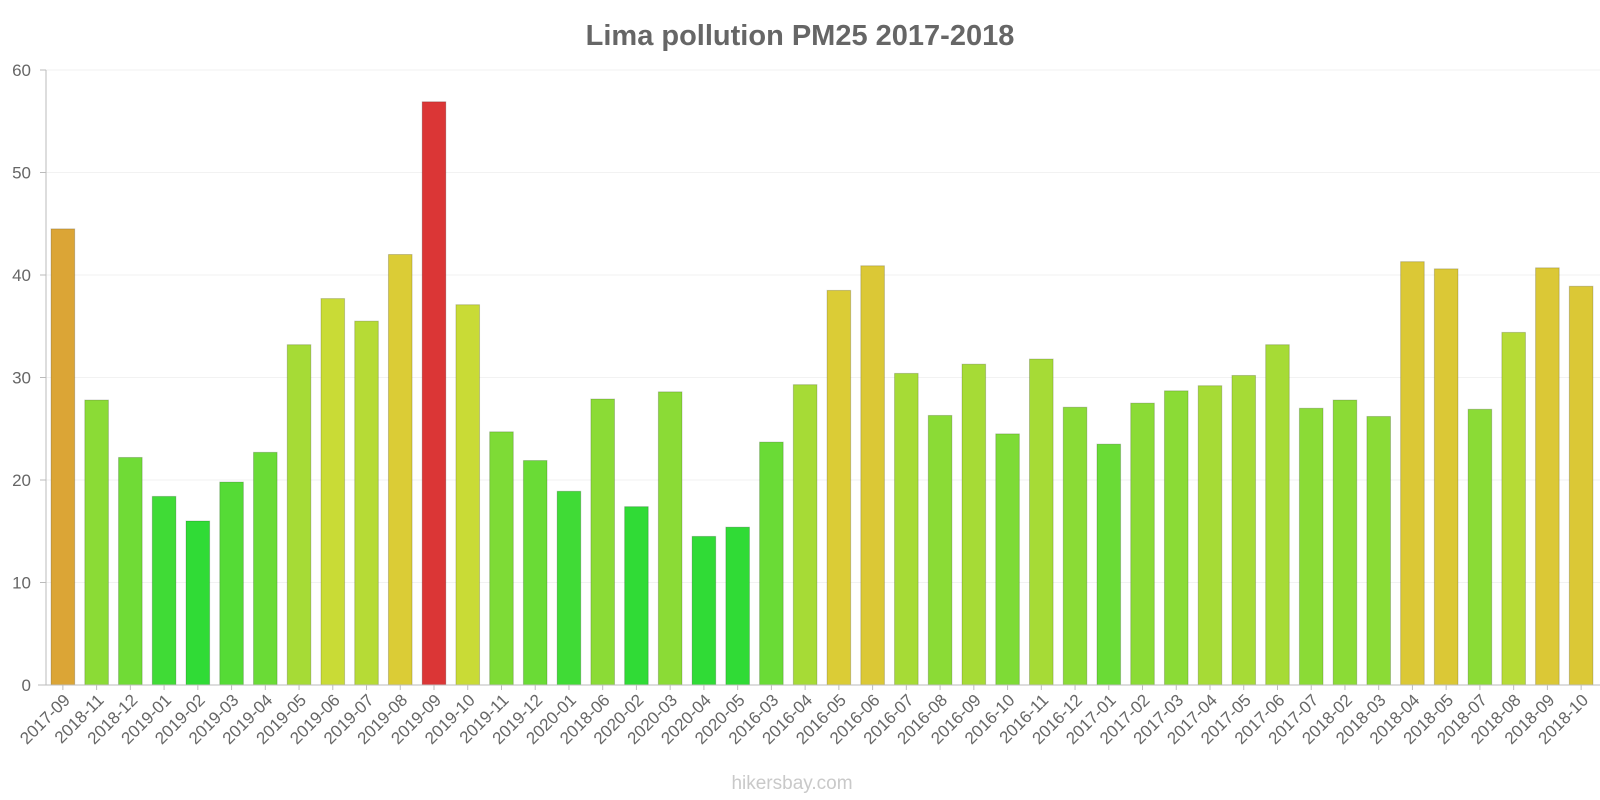 Image resolution: width=1600 pixels, height=800 pixels. What do you see at coordinates (21, 173) in the screenshot?
I see `y-tick-label: 50` at bounding box center [21, 173].